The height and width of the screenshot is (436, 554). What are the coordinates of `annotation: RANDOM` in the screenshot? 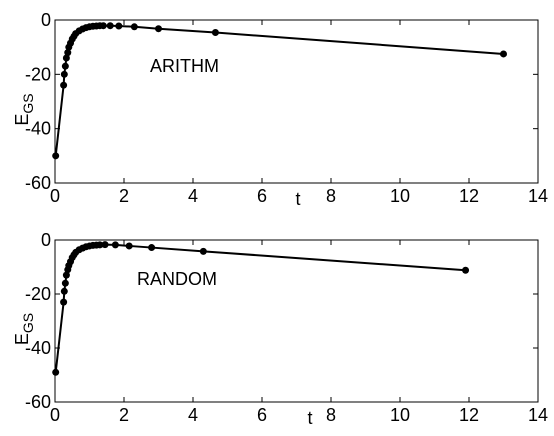 It's located at (177, 279).